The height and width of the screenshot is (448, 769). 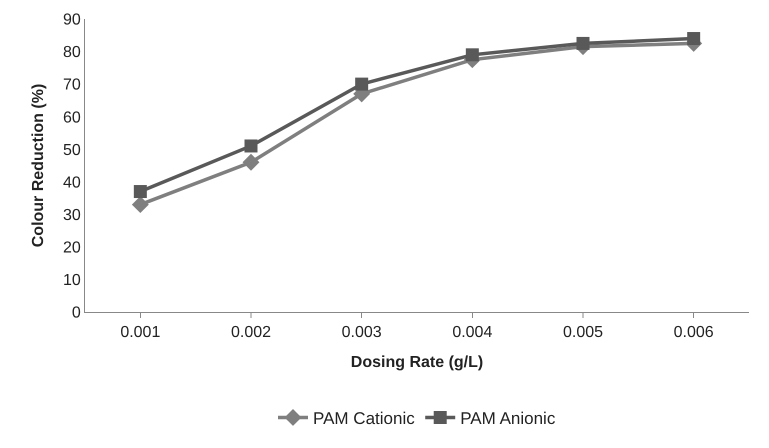 I want to click on y-tick-label: 80, so click(x=72, y=53).